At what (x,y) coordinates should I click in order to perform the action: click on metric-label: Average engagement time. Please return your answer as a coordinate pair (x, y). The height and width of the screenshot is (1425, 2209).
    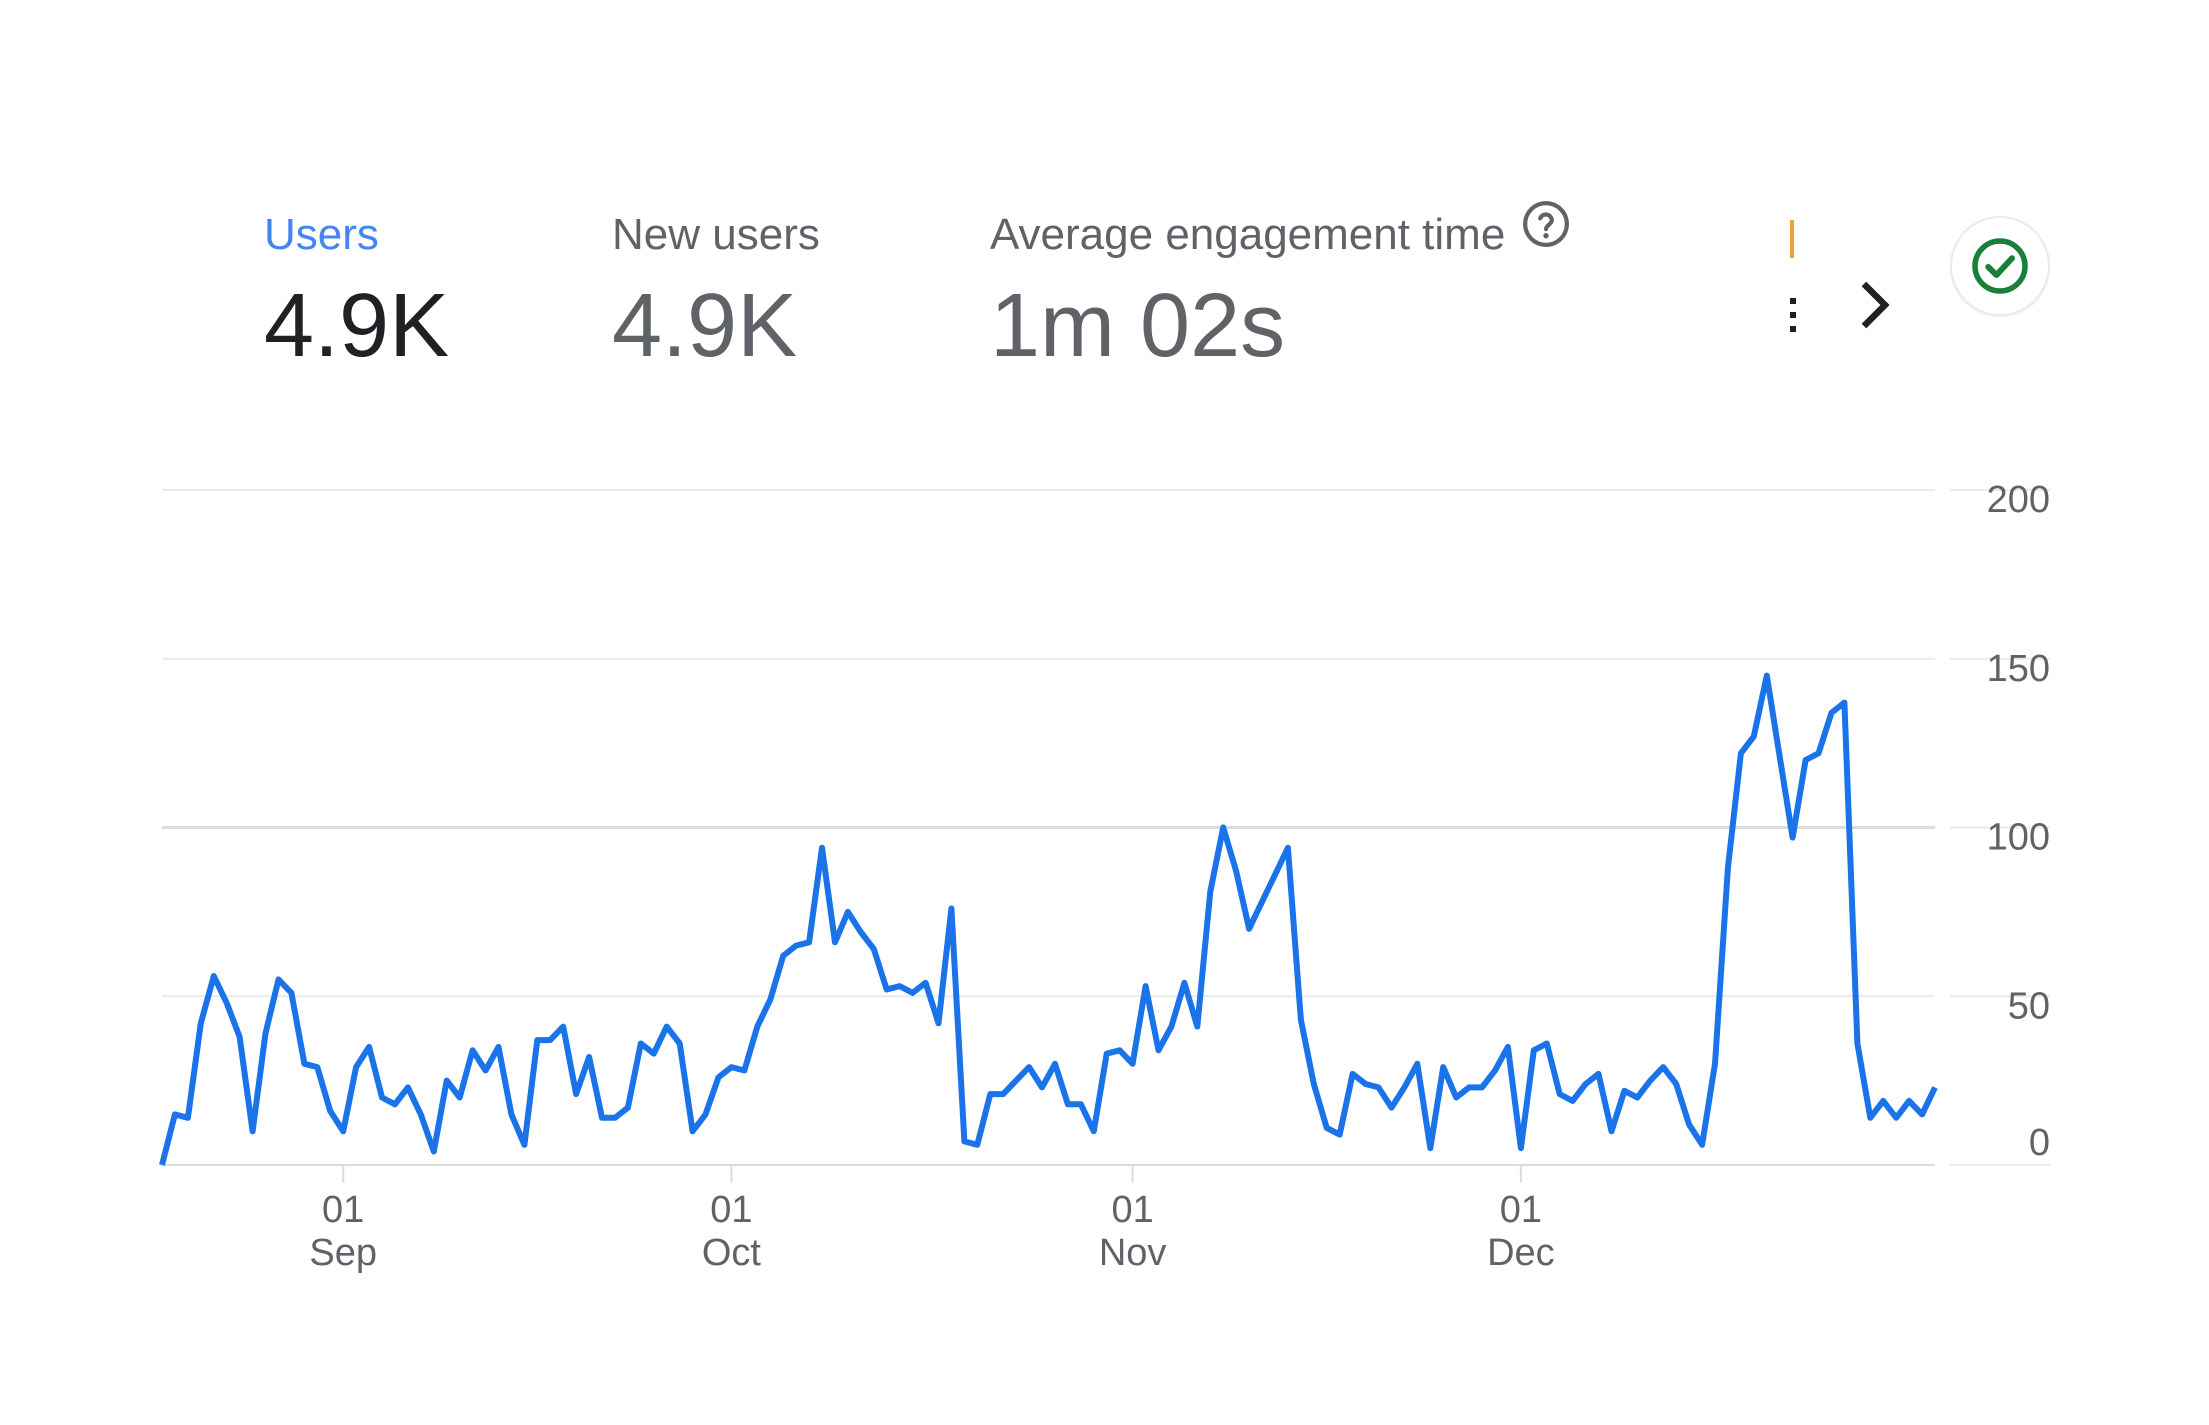
    Looking at the image, I should click on (1248, 234).